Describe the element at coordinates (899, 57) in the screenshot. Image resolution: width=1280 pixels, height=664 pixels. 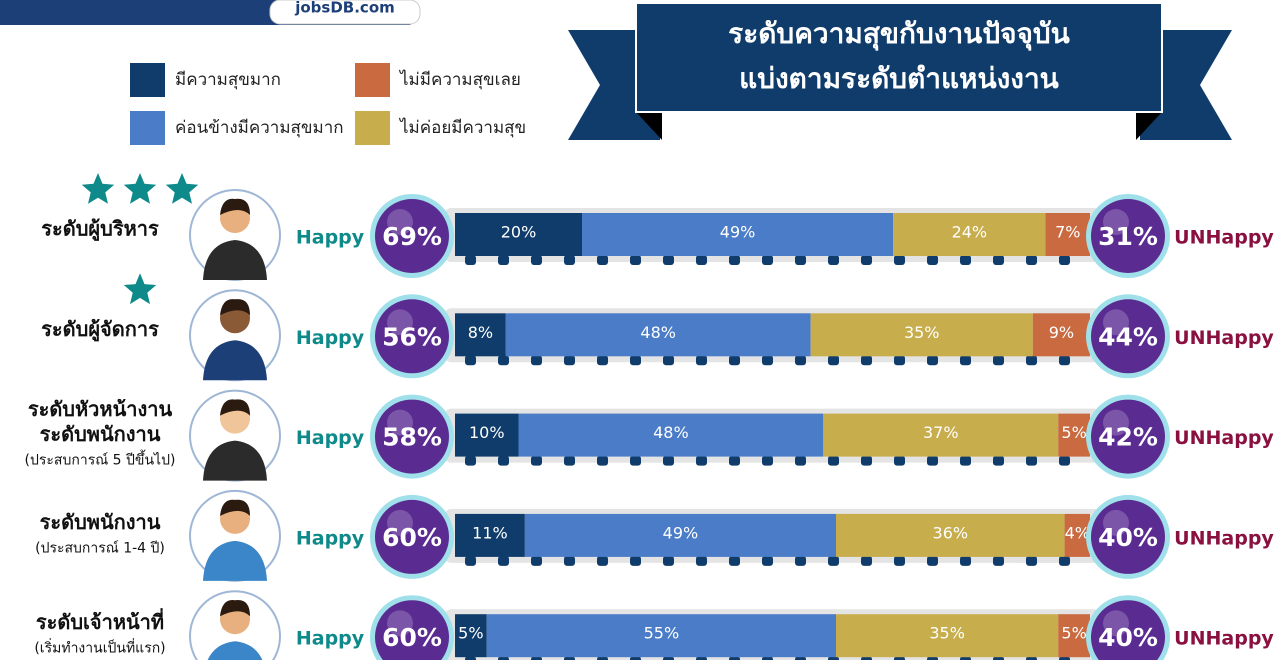
I see `title-banner` at that location.